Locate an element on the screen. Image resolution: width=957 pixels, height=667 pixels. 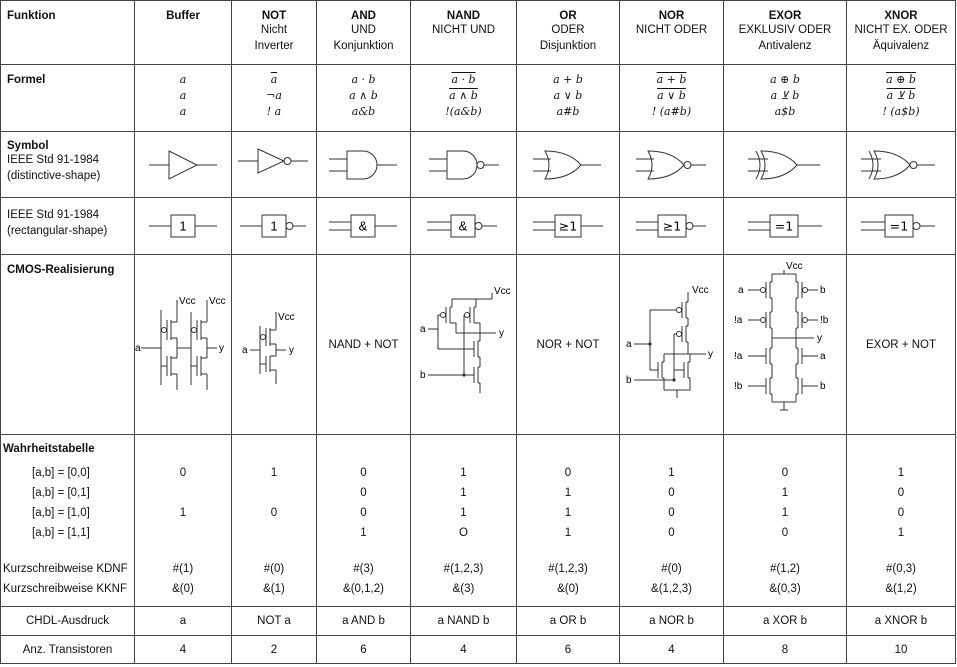
gate-sub1: Nicht is located at coordinates (274, 30).